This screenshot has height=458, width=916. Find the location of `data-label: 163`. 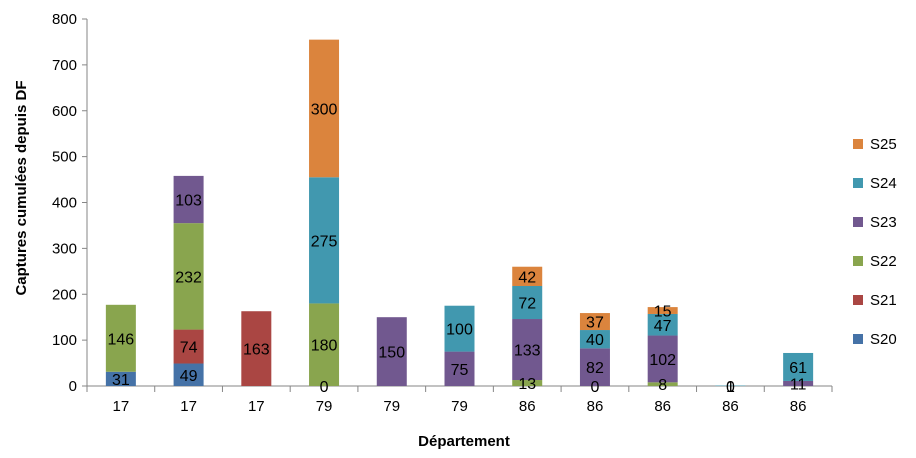

data-label: 163 is located at coordinates (256, 350).